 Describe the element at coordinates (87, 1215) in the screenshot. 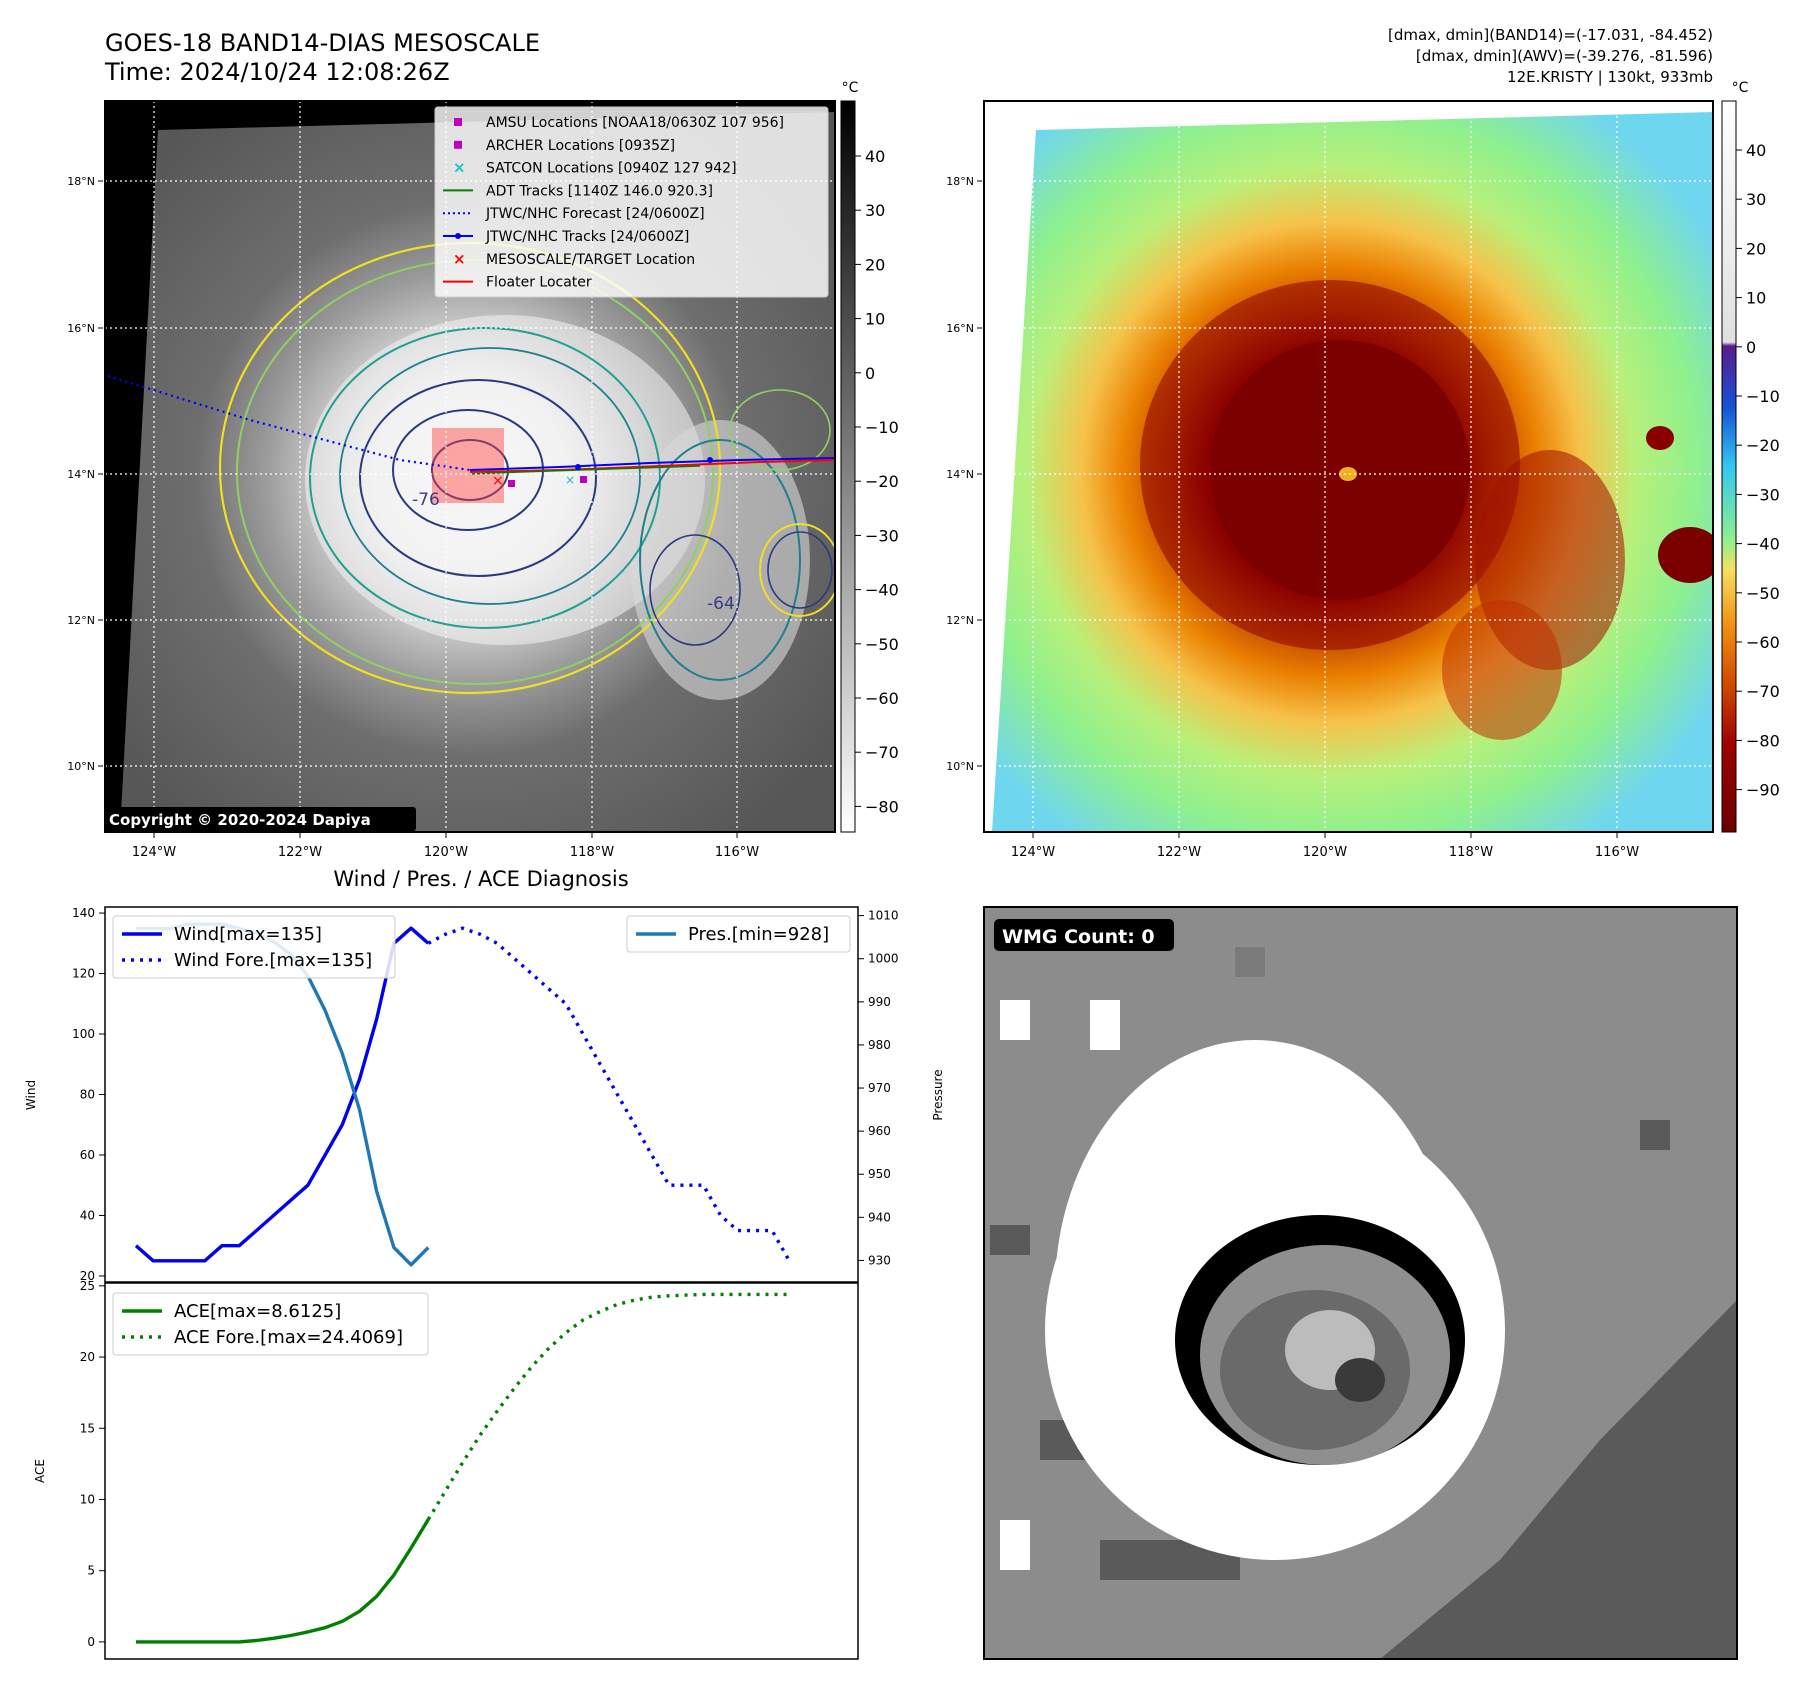

I see `wind-ytick-label: 40` at that location.